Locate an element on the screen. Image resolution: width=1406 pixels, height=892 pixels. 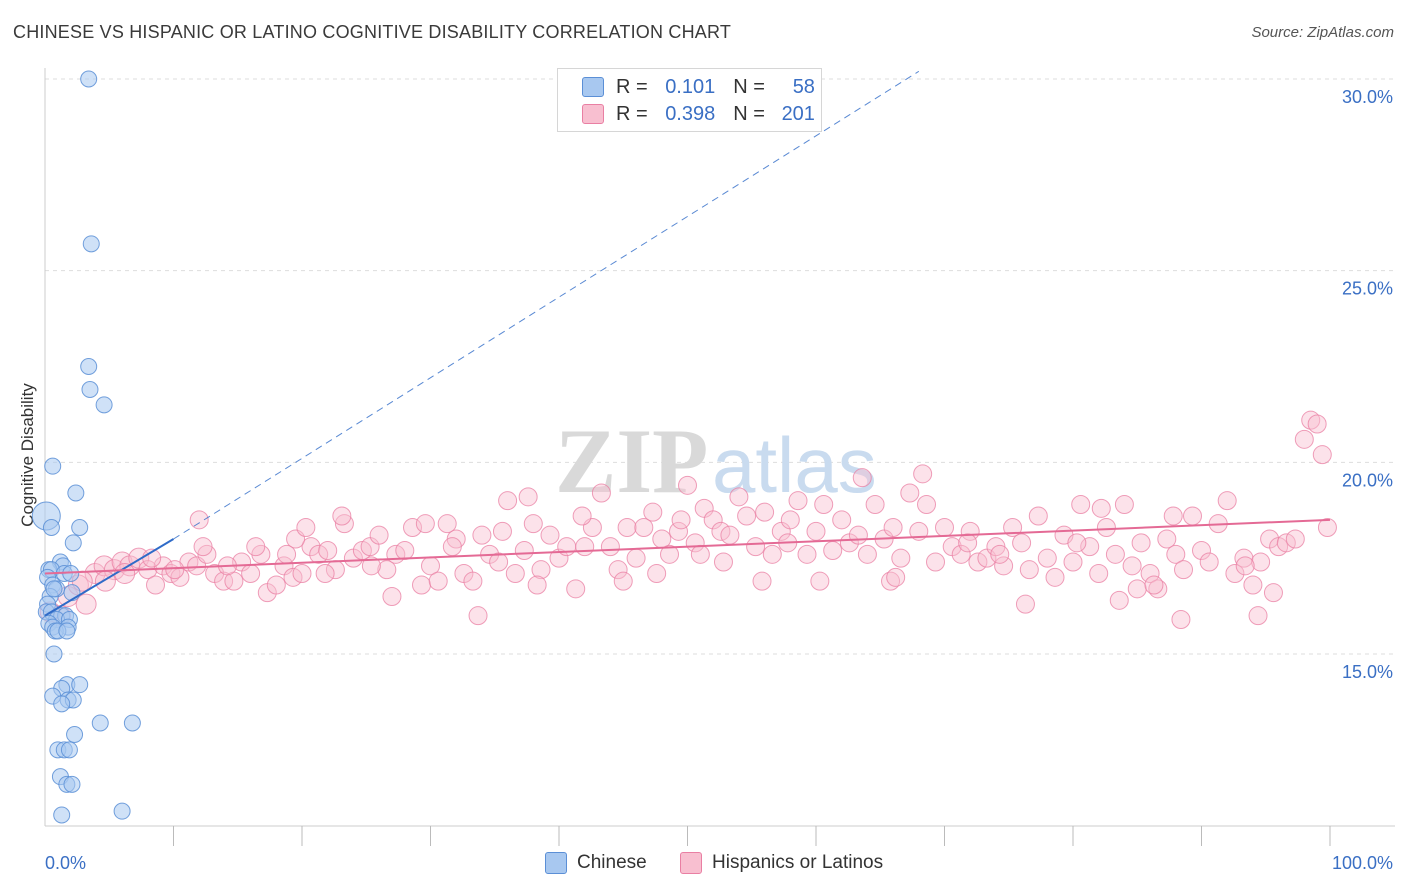
bottom-legend-chinese: Chinese is located at coordinates (596, 863).